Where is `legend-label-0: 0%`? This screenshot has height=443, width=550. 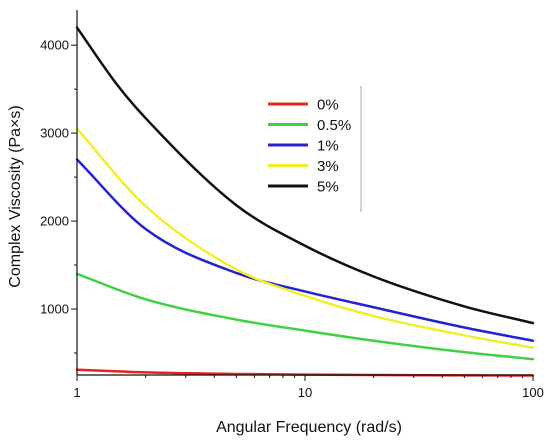
legend-label-0: 0% is located at coordinates (328, 105).